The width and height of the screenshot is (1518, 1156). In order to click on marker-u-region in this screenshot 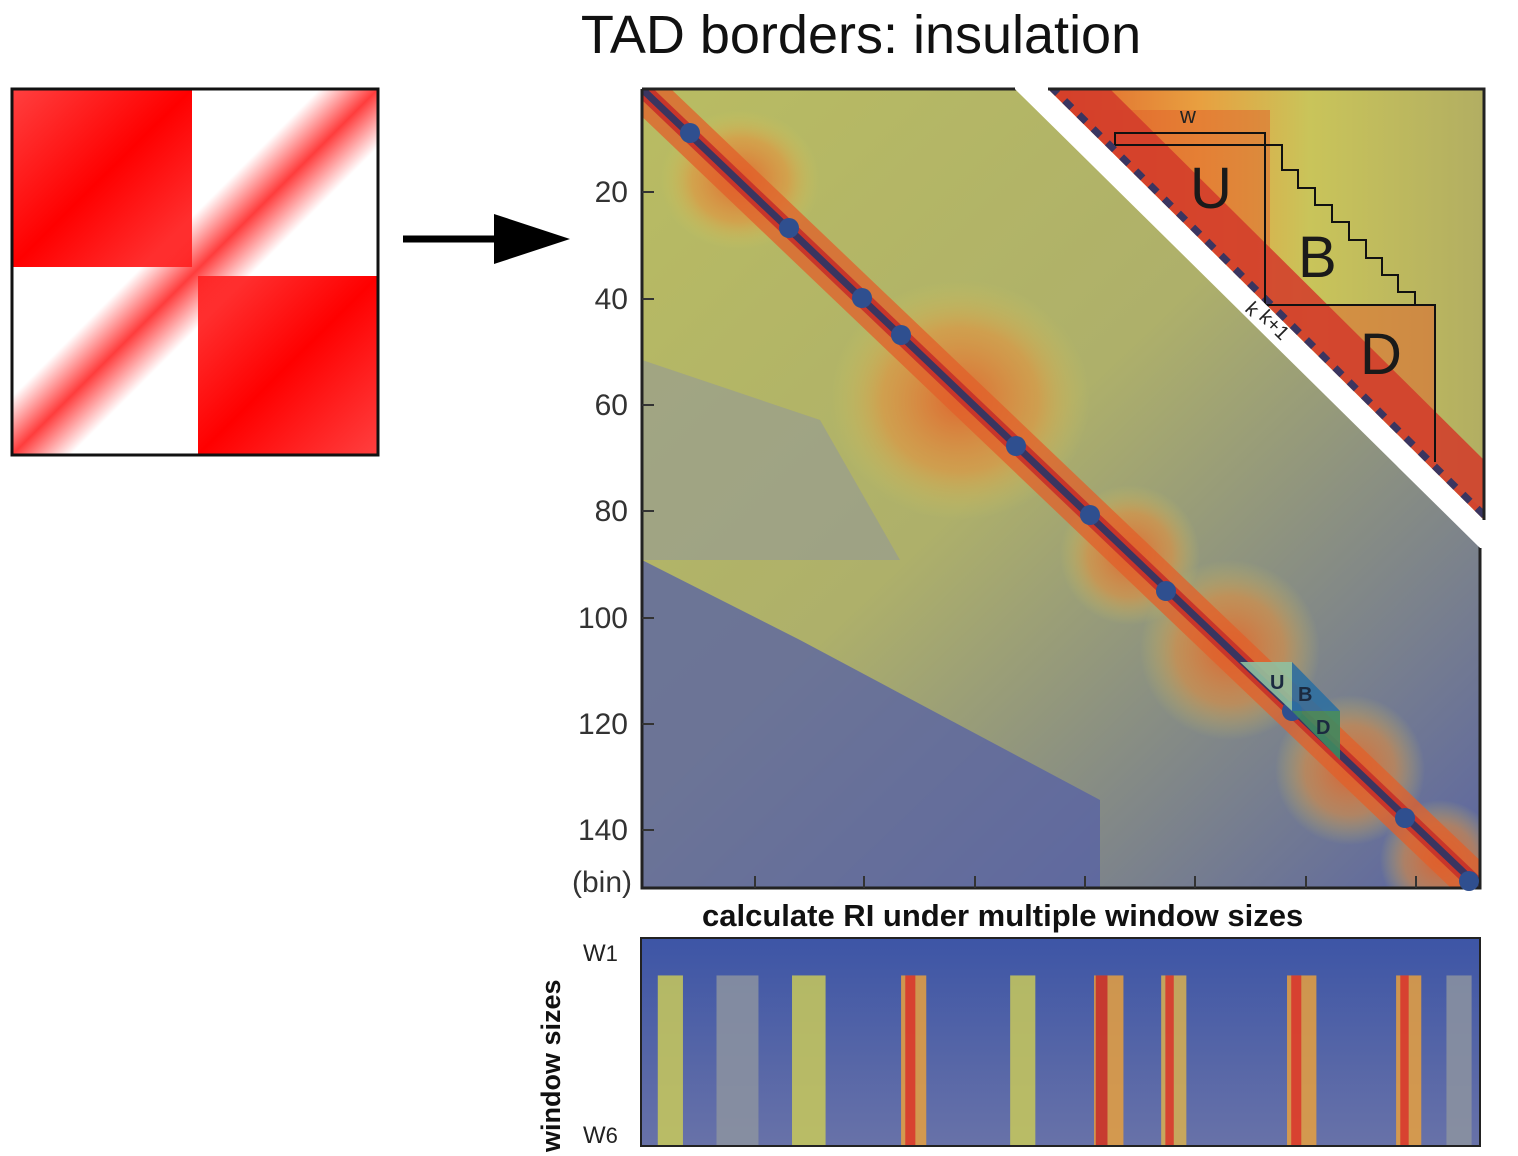, I will do `click(1266, 686)`.